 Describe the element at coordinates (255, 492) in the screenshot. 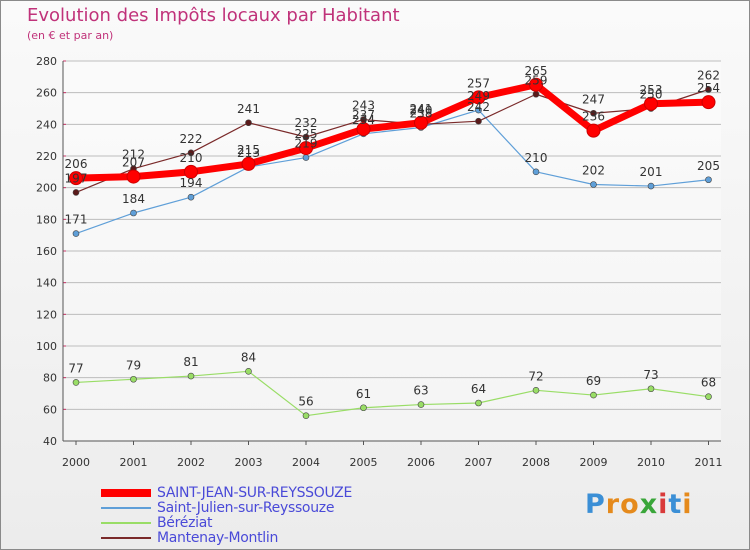

I see `legend-label: SAINT-JEAN-SUR-REYSSOUZE` at that location.